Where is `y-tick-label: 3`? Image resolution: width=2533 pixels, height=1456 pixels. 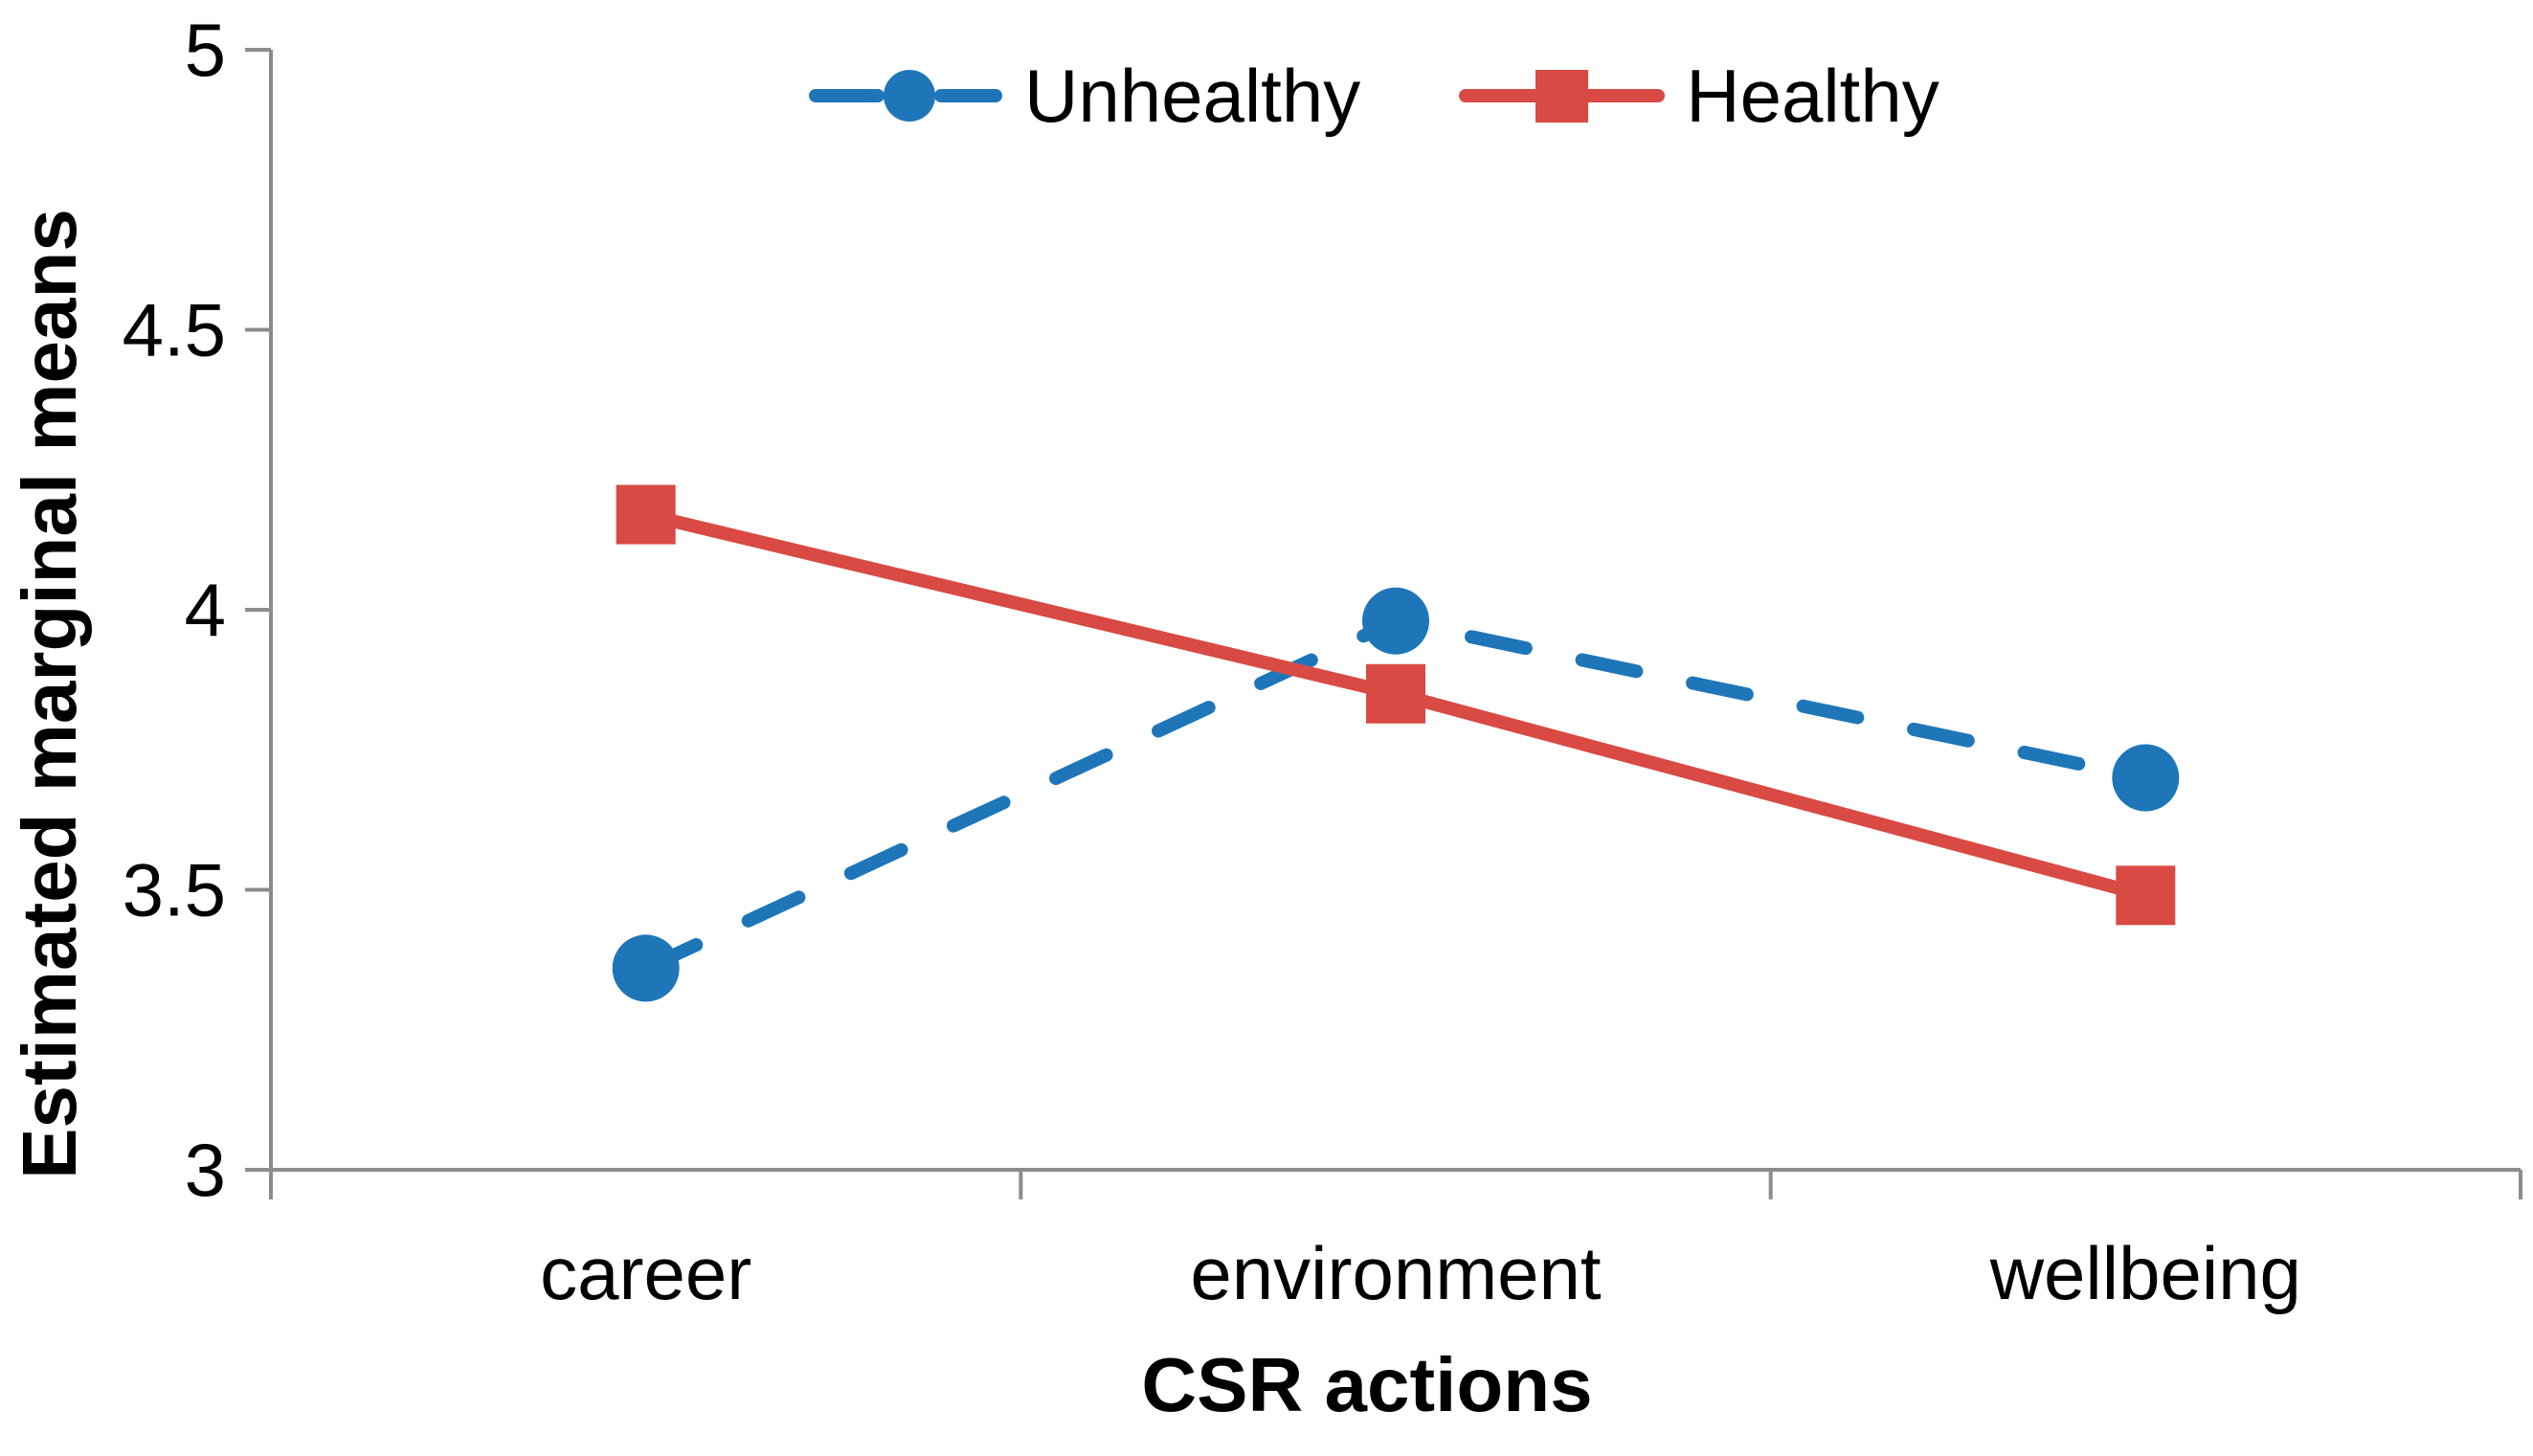 y-tick-label: 3 is located at coordinates (205, 1170).